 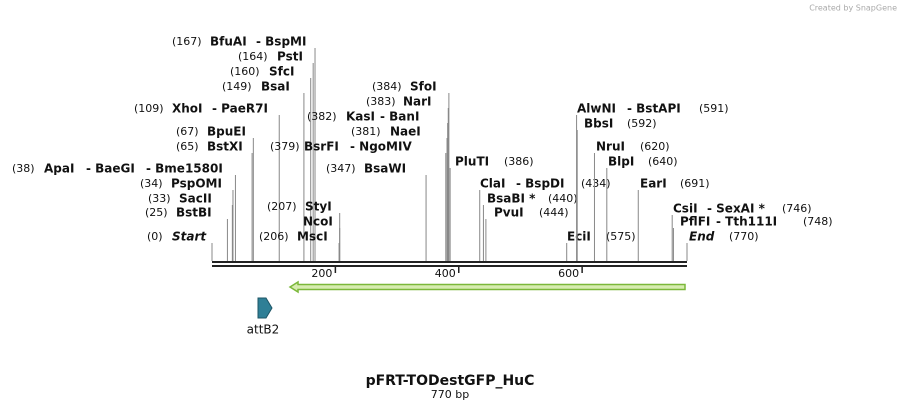 I want to click on enzyme-name: XhoI, so click(x=187, y=109).